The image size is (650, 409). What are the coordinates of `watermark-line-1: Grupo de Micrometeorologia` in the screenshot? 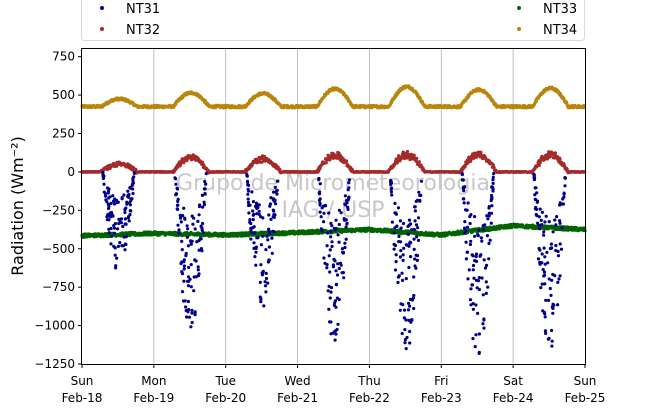 It's located at (333, 183).